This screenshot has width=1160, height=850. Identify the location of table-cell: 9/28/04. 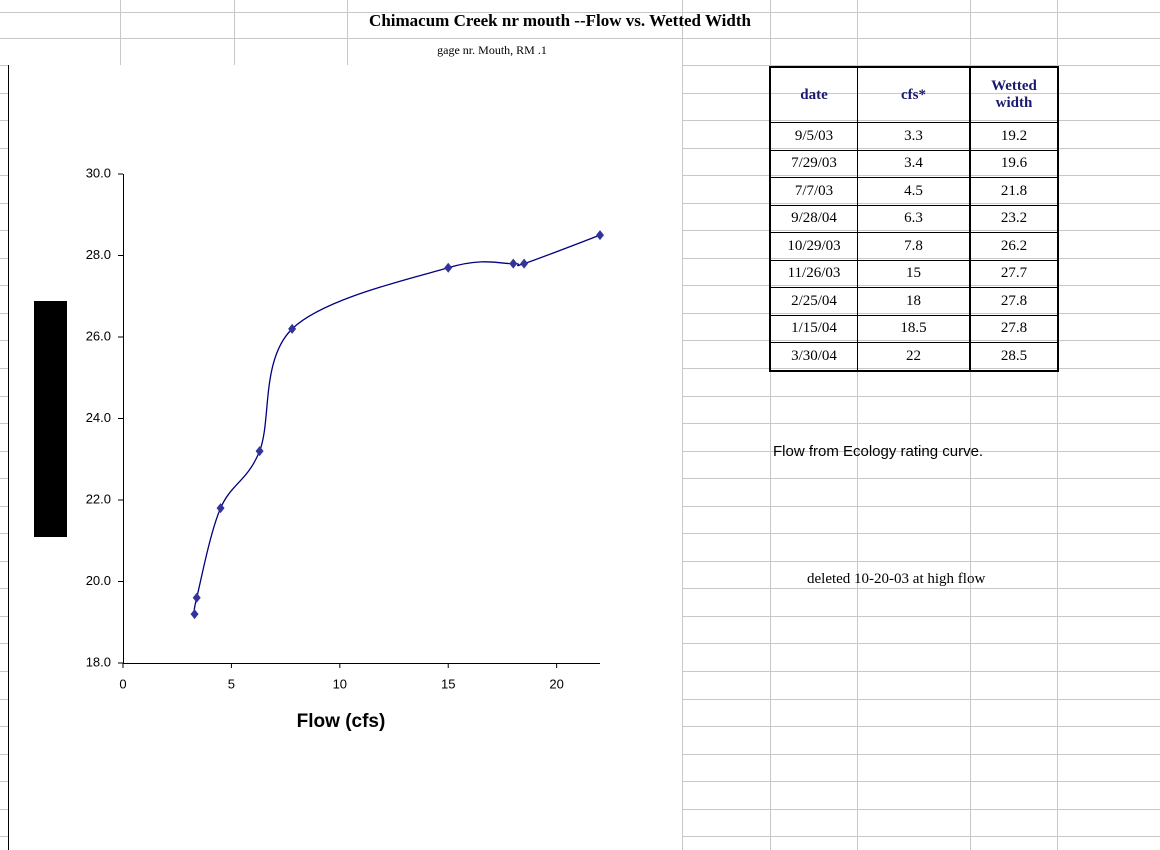
(813, 218).